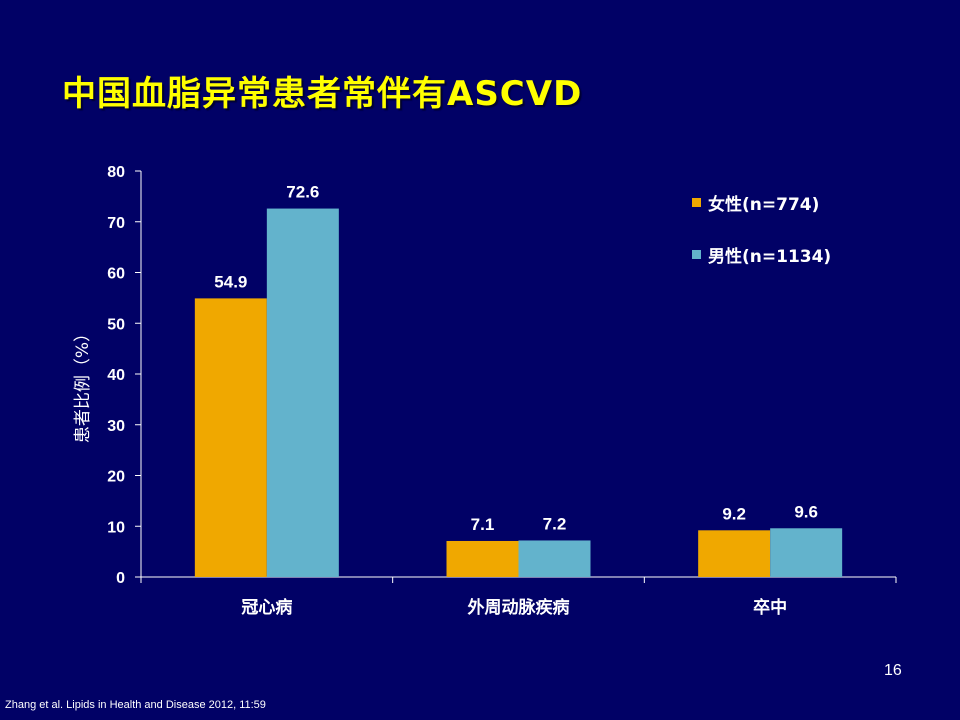  What do you see at coordinates (116, 527) in the screenshot?
I see `y-tick-label: 10` at bounding box center [116, 527].